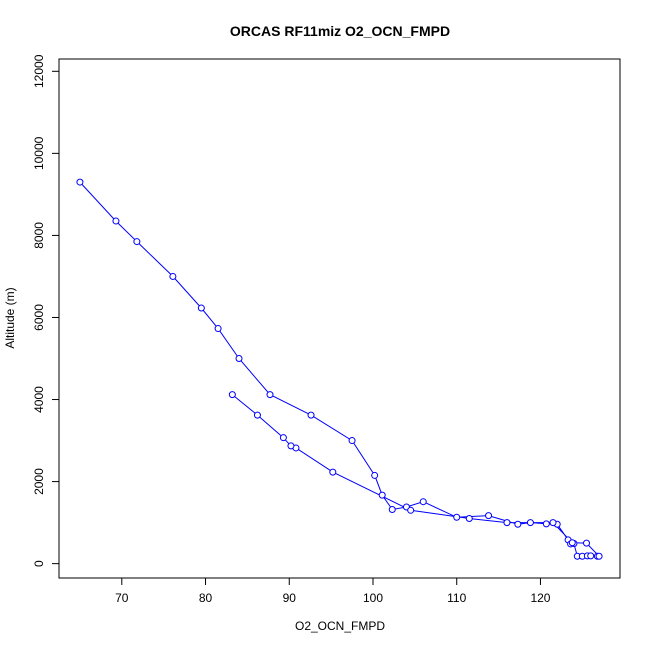 Image resolution: width=650 pixels, height=650 pixels. What do you see at coordinates (333, 591) in the screenshot?
I see `x-axis: 70 80 90 100 110 120` at bounding box center [333, 591].